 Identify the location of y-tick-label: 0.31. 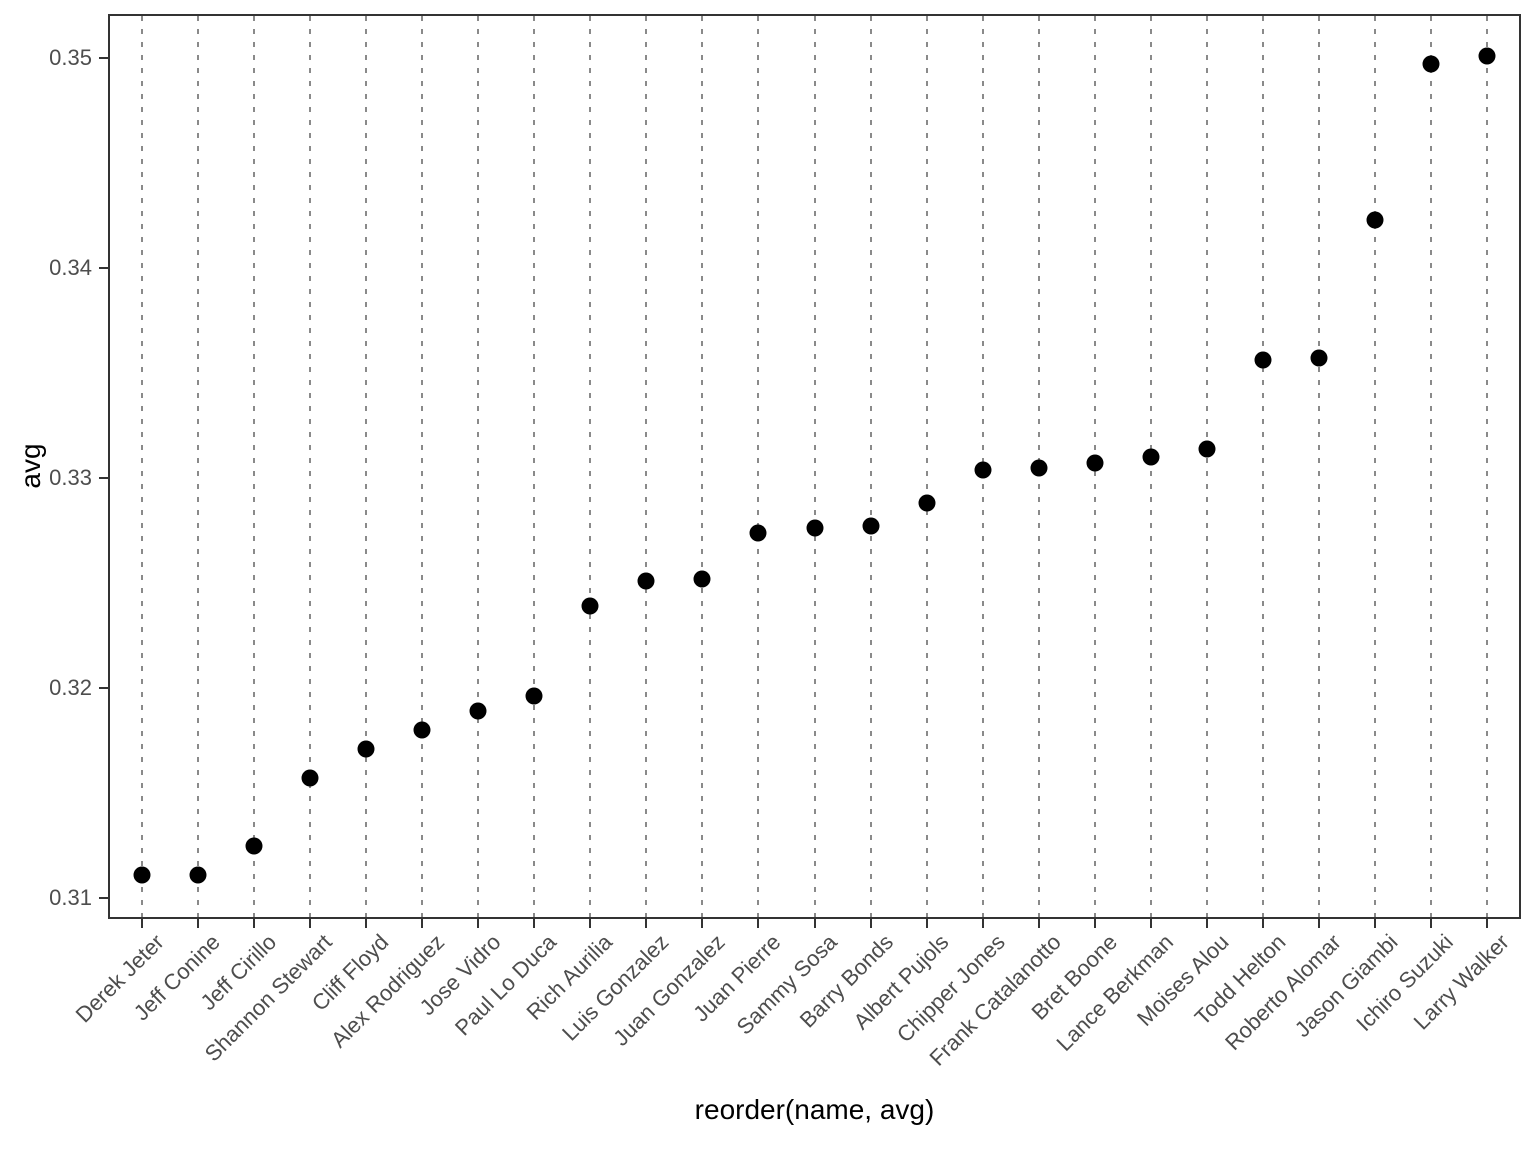
(70, 897).